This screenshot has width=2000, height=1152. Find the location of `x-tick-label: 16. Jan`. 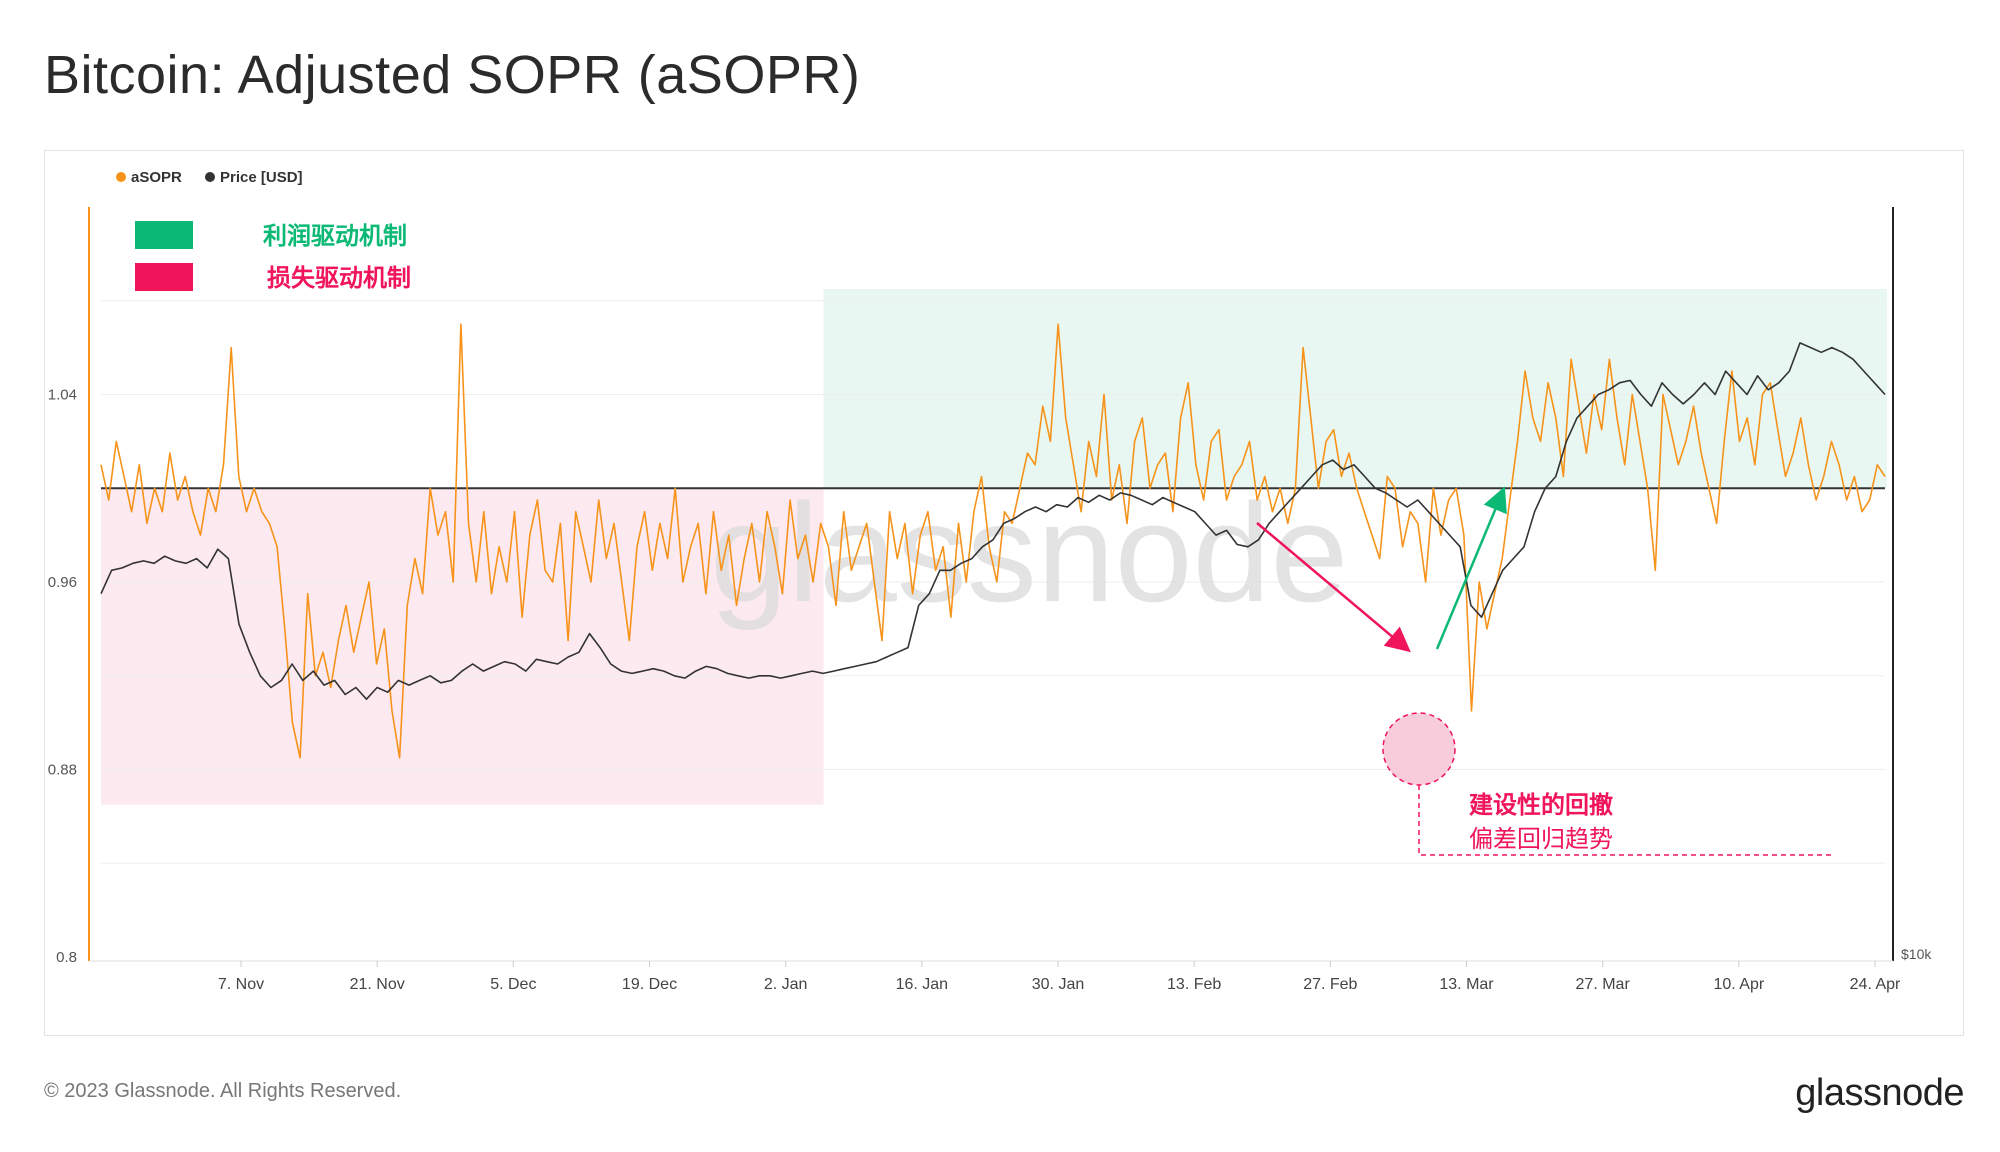

x-tick-label: 16. Jan is located at coordinates (922, 984).